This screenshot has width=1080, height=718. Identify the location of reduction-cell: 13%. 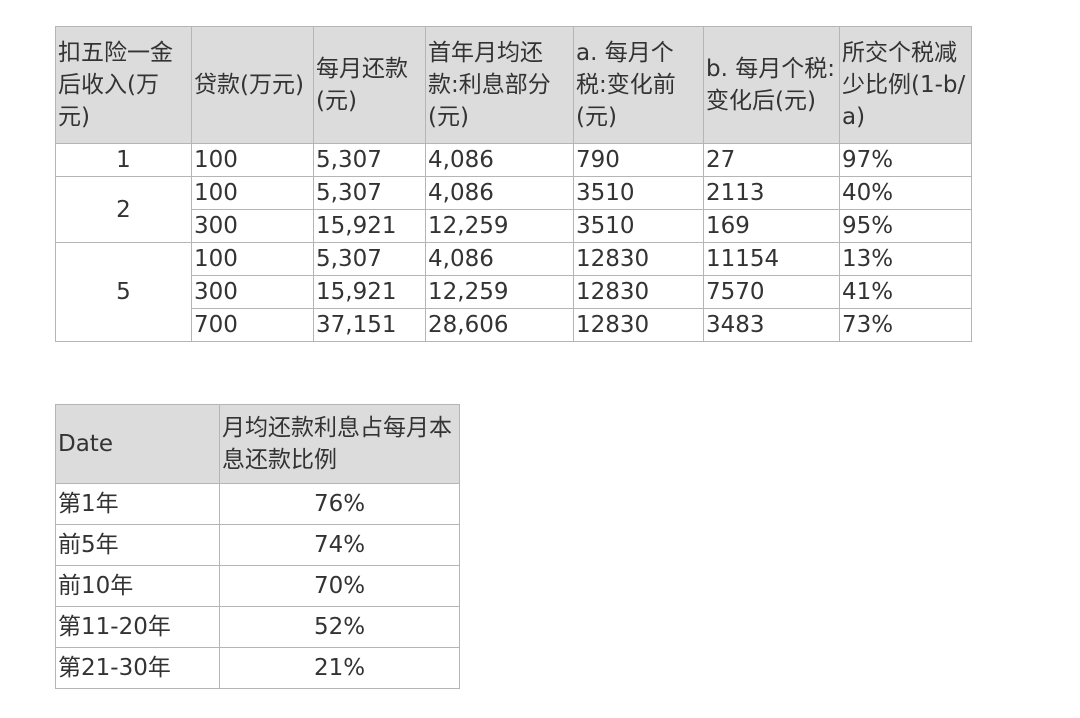
(905, 259).